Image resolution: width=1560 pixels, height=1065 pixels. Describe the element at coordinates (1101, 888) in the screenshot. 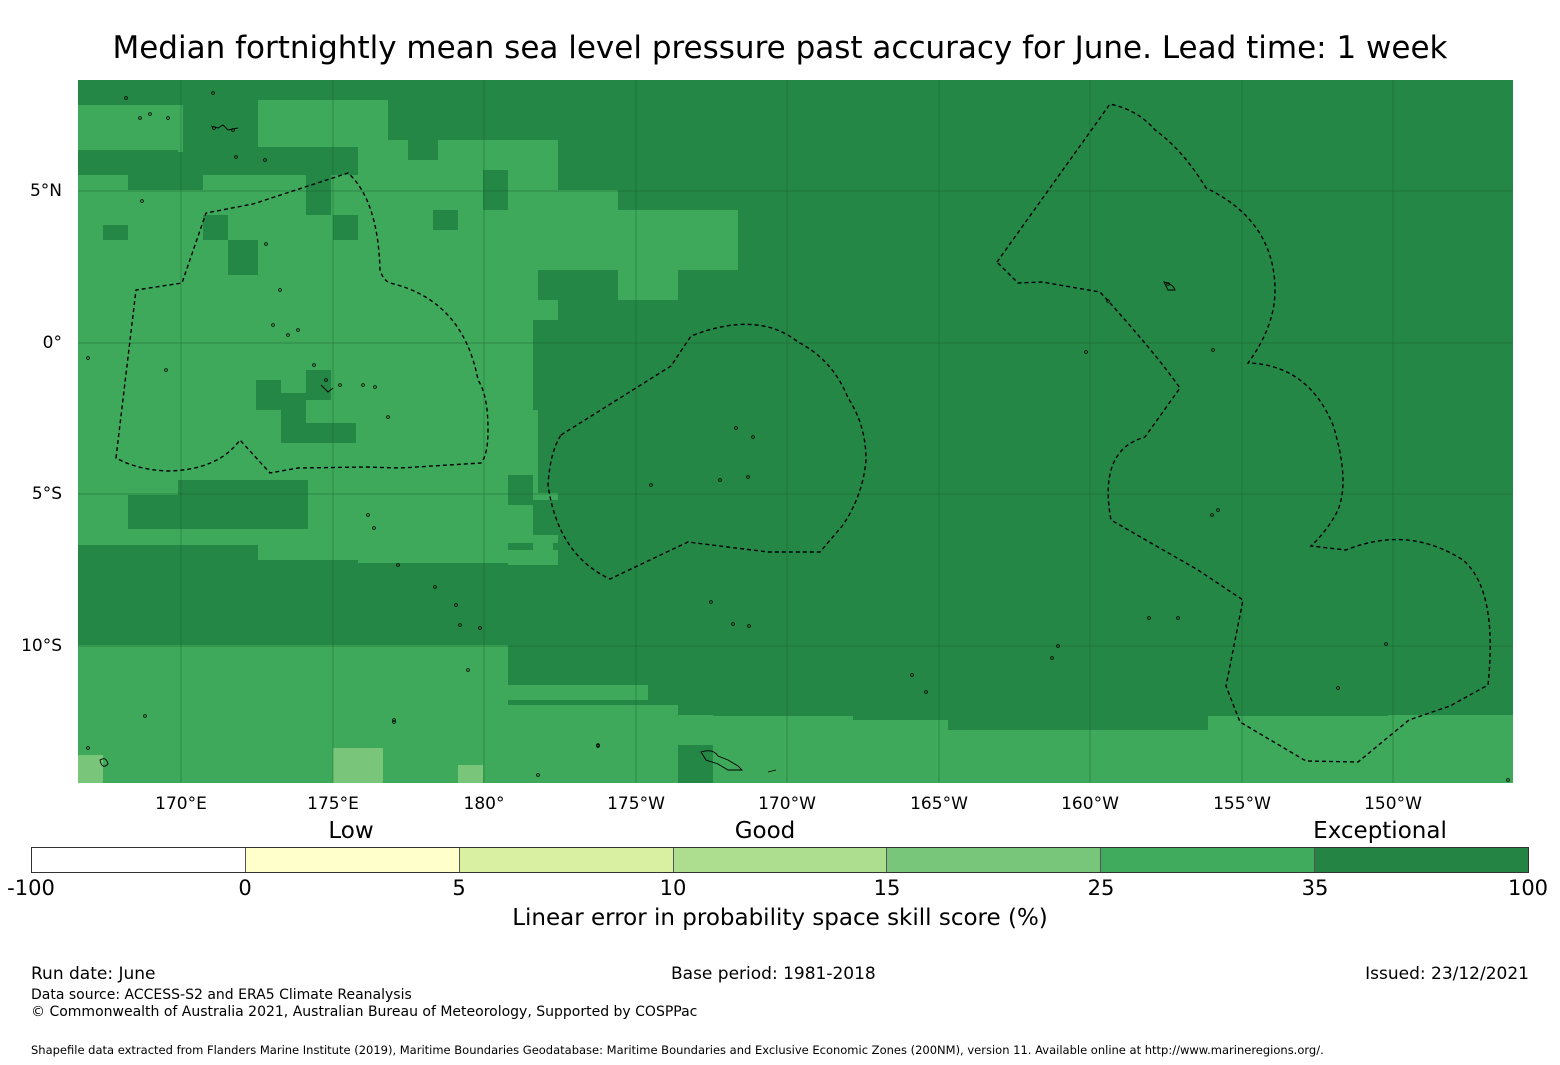

I see `legend-tick: 25` at that location.